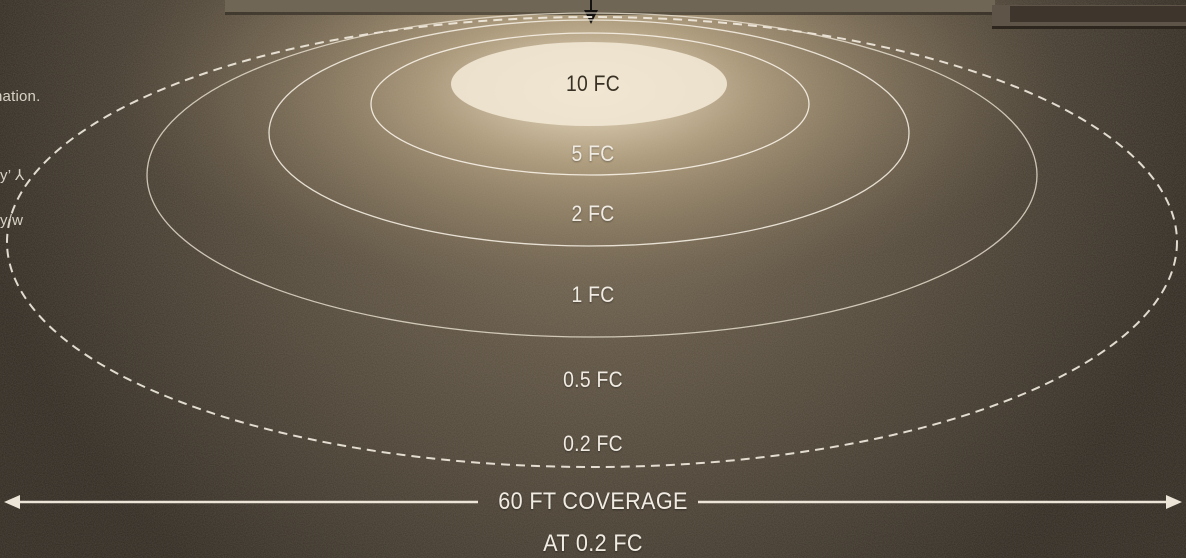 This screenshot has height=558, width=1186. I want to click on ring-5-fc, so click(590, 104).